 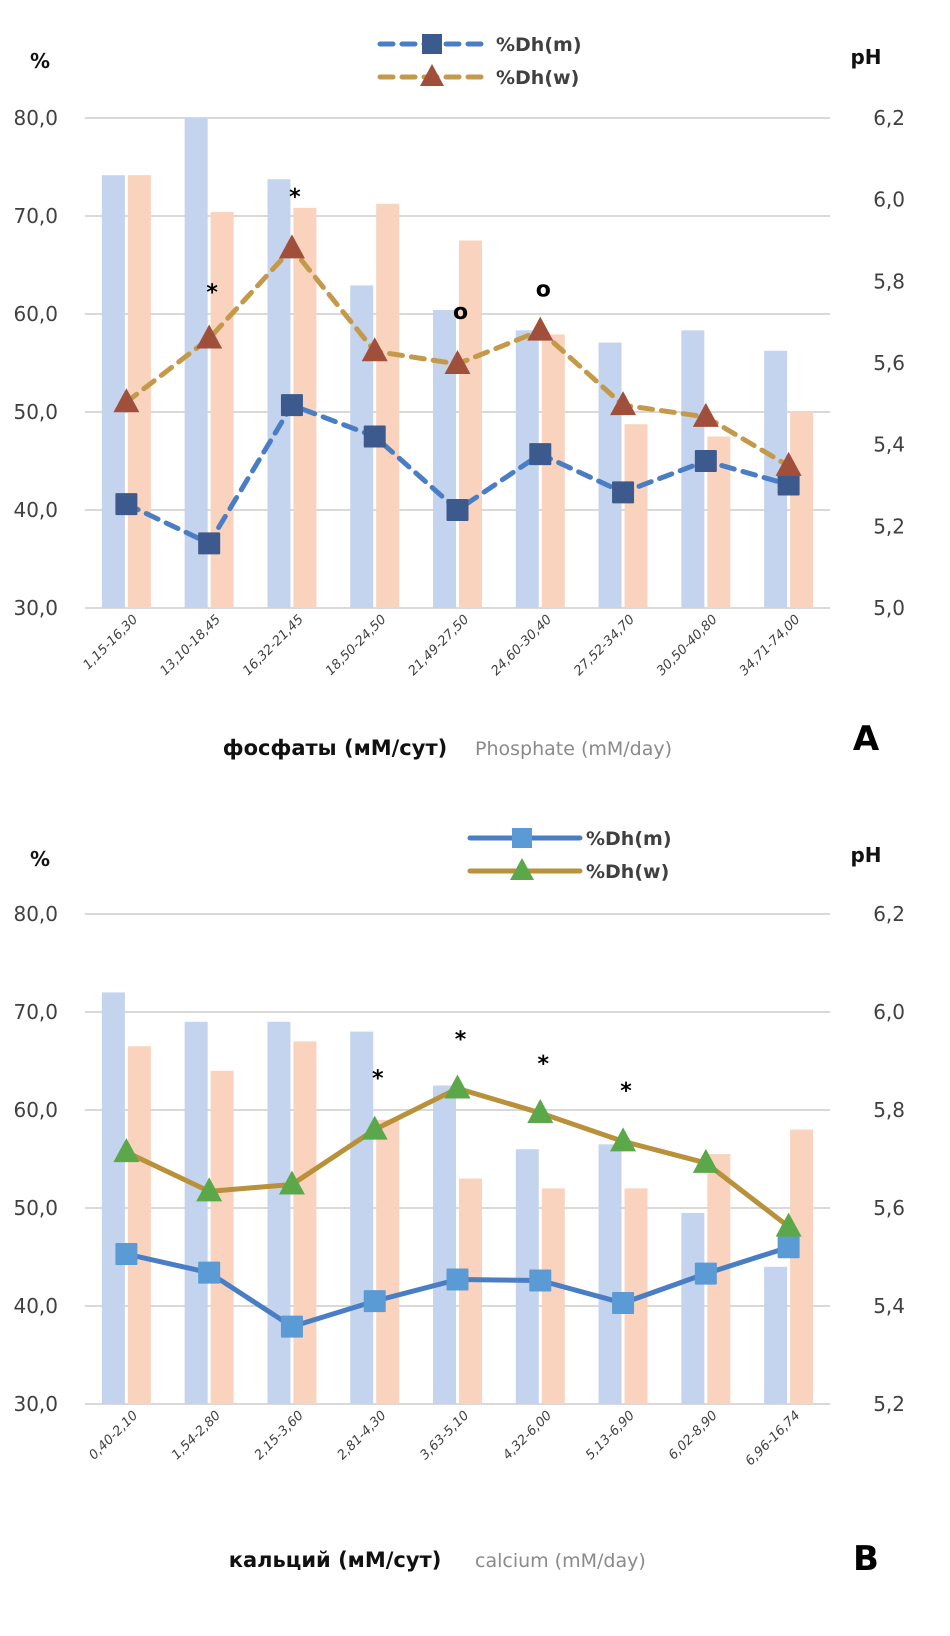 I want to click on x-tick-label: 34,71-74,00, so click(x=770, y=645).